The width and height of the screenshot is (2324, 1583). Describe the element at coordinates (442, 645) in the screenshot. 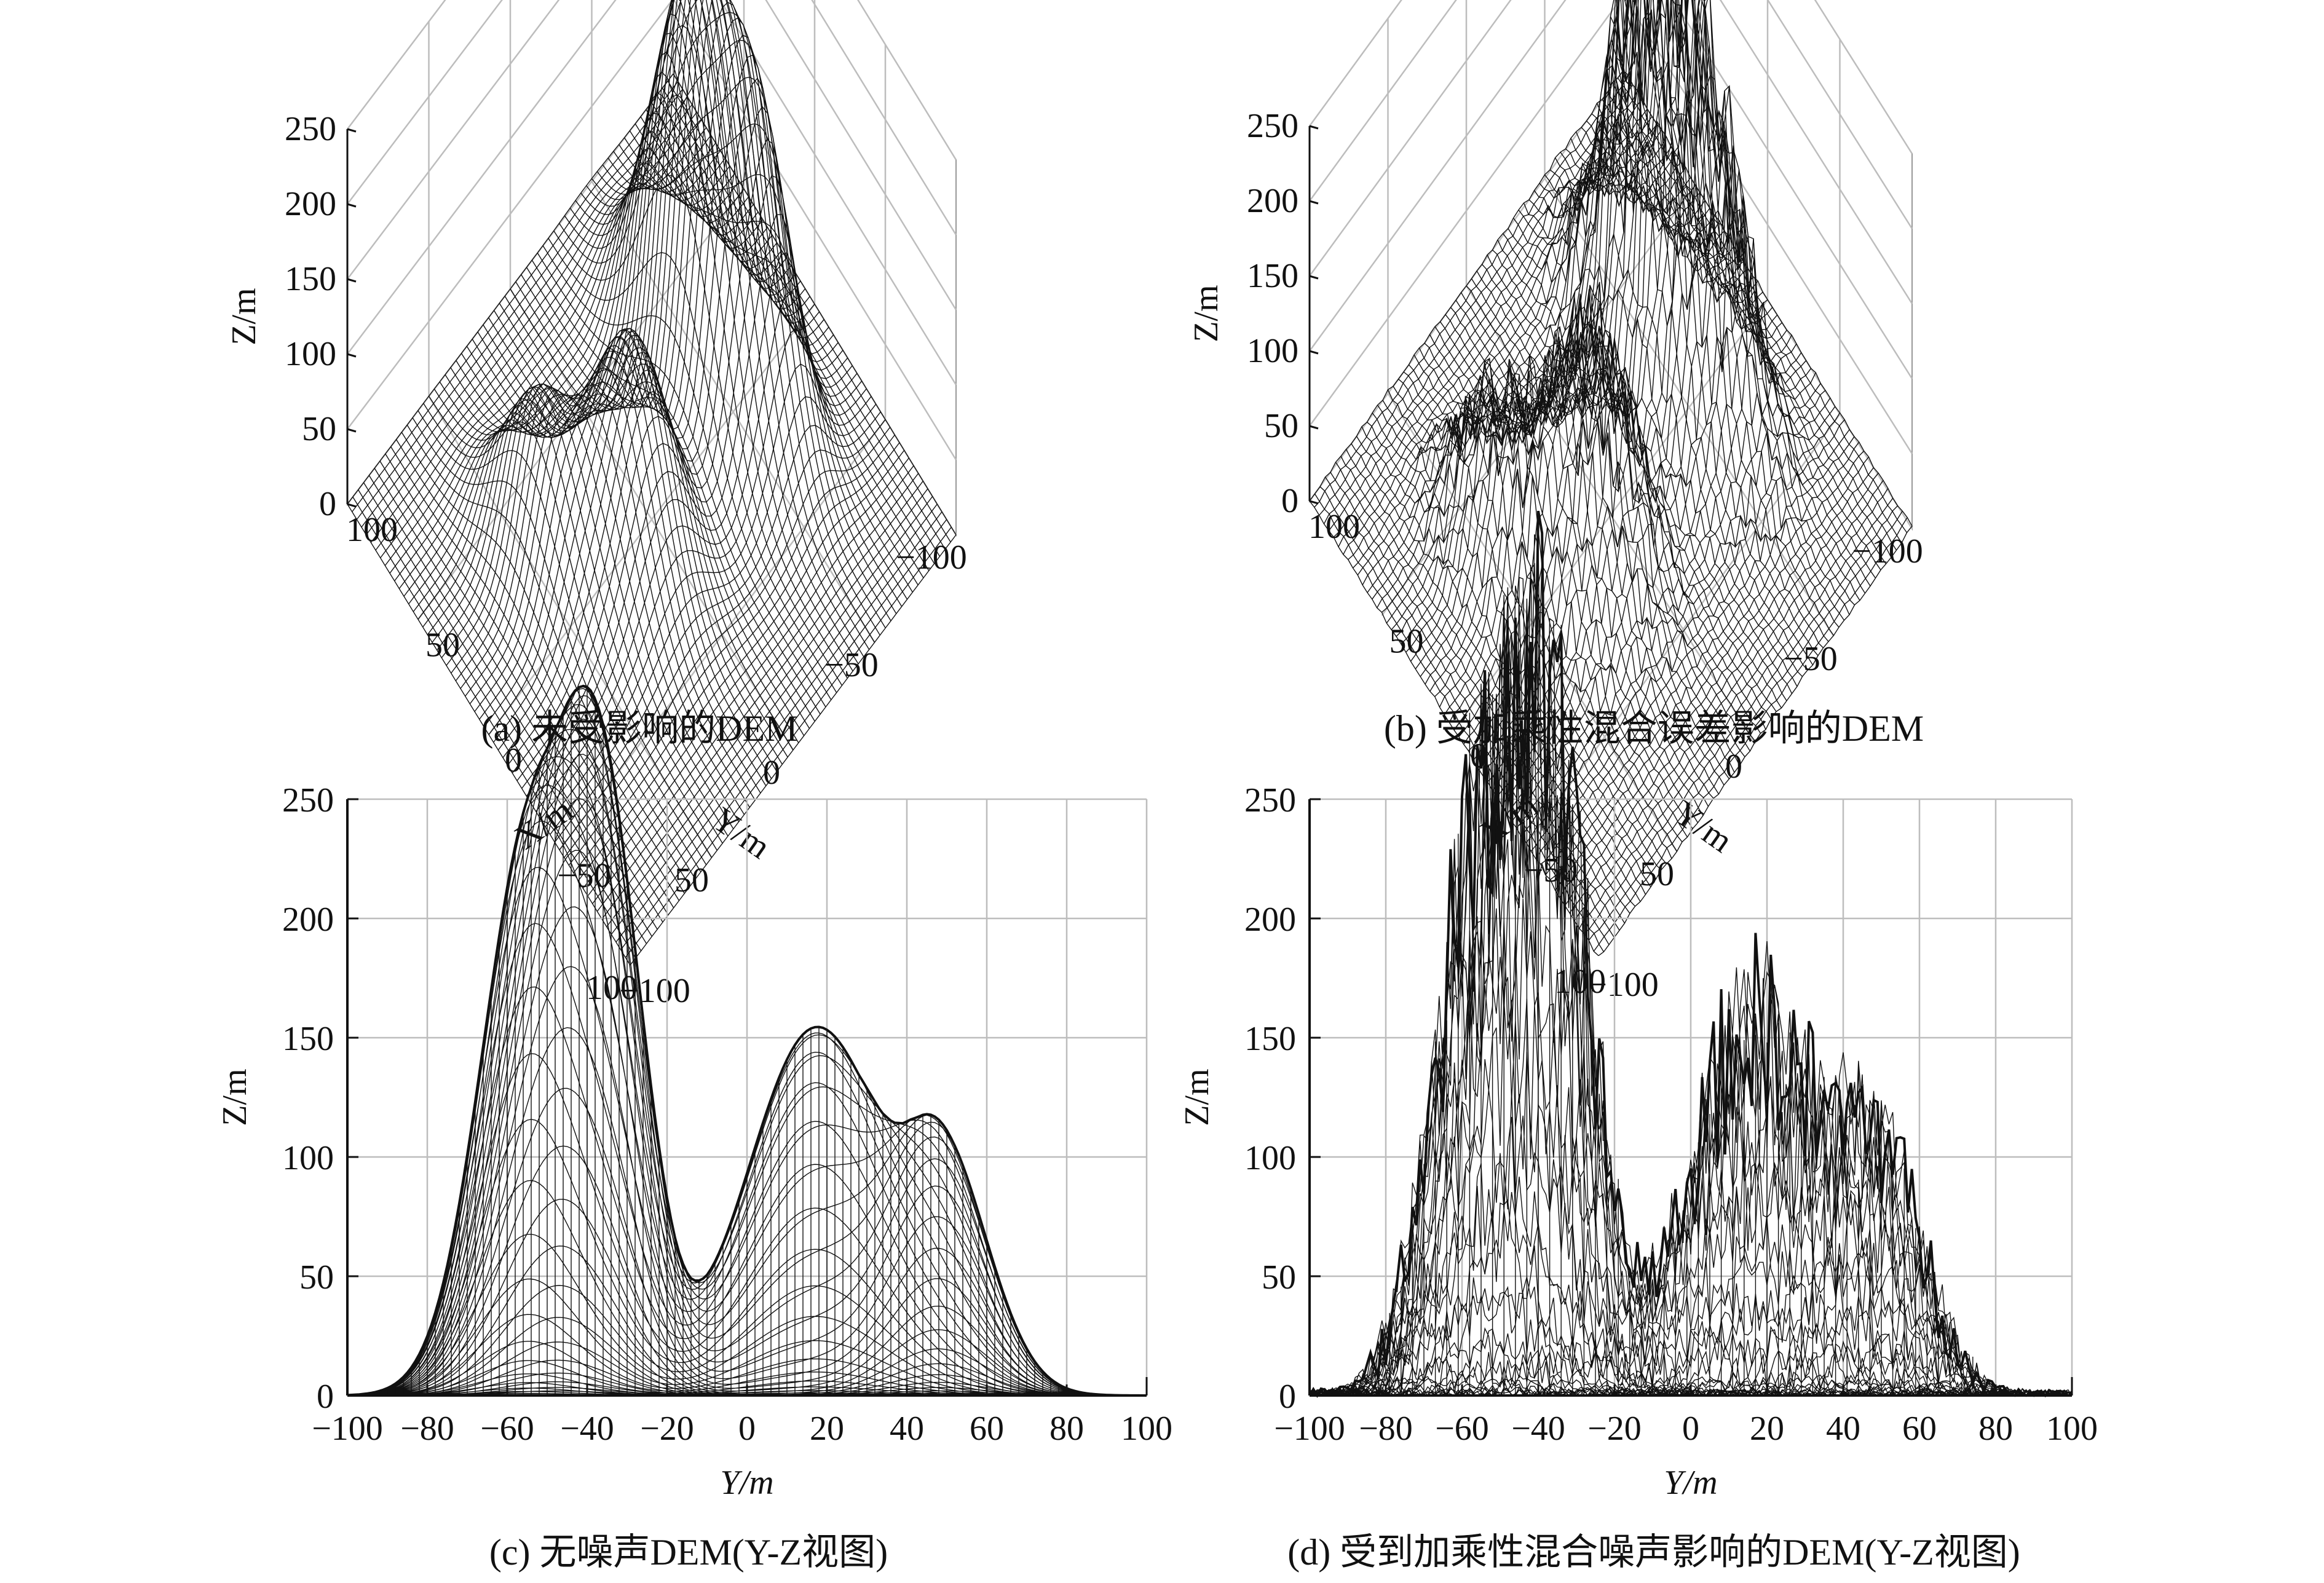

I see `x-tick-label: 50` at that location.